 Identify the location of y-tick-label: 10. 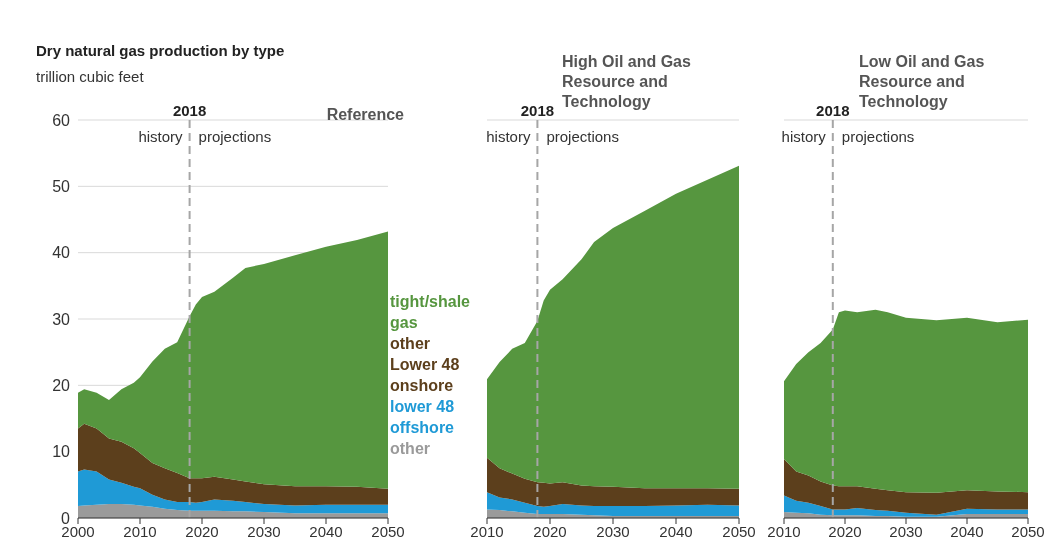
(61, 452).